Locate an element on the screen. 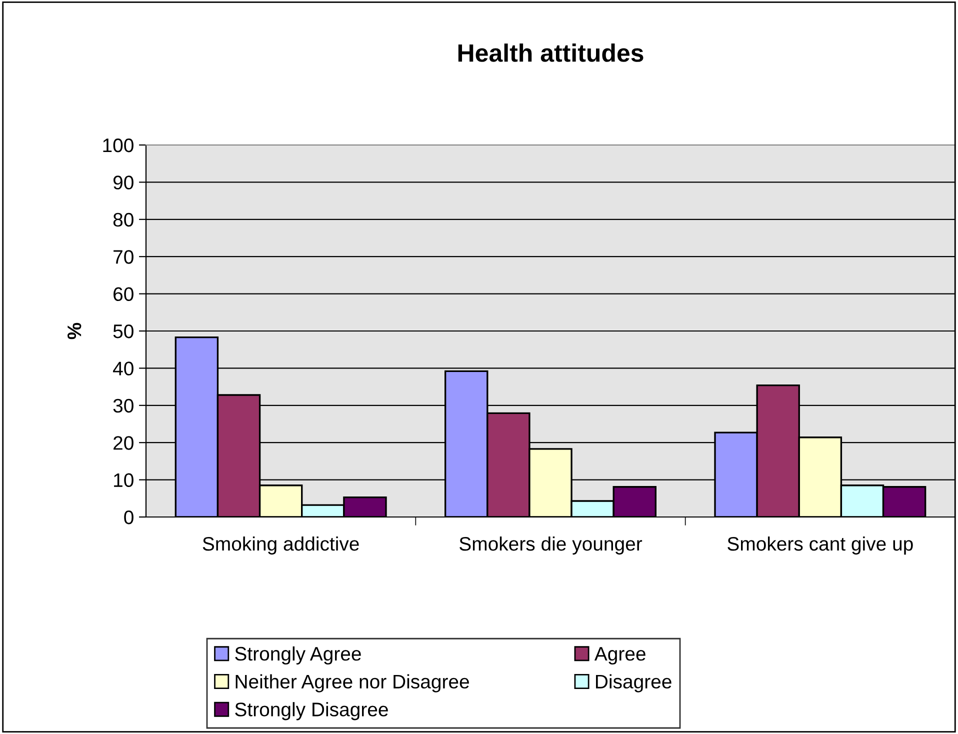  y-tick-label: 10 is located at coordinates (124, 480).